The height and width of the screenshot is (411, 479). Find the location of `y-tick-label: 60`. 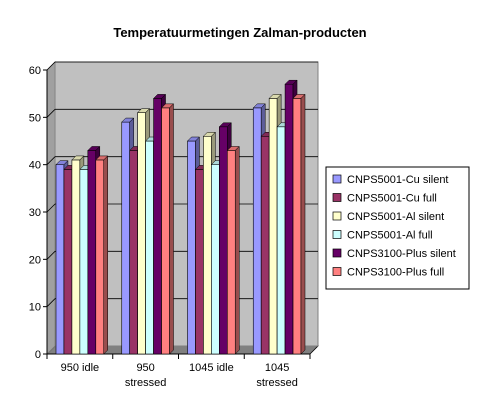

y-tick-label: 60 is located at coordinates (35, 71).